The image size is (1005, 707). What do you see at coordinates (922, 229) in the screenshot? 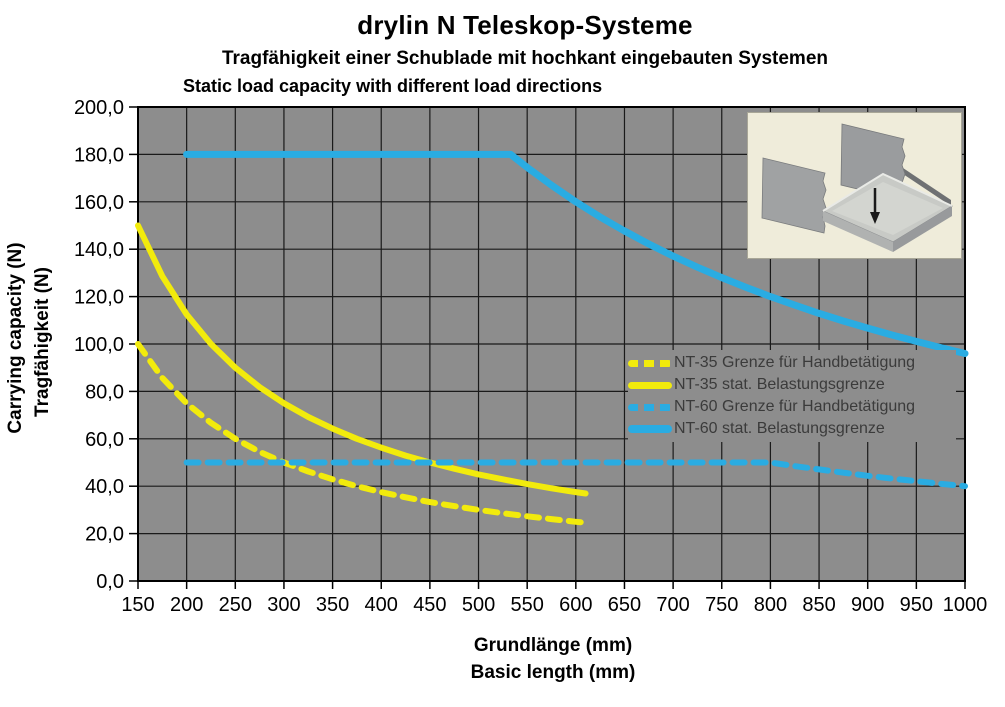
I see `tray-right-wall` at bounding box center [922, 229].